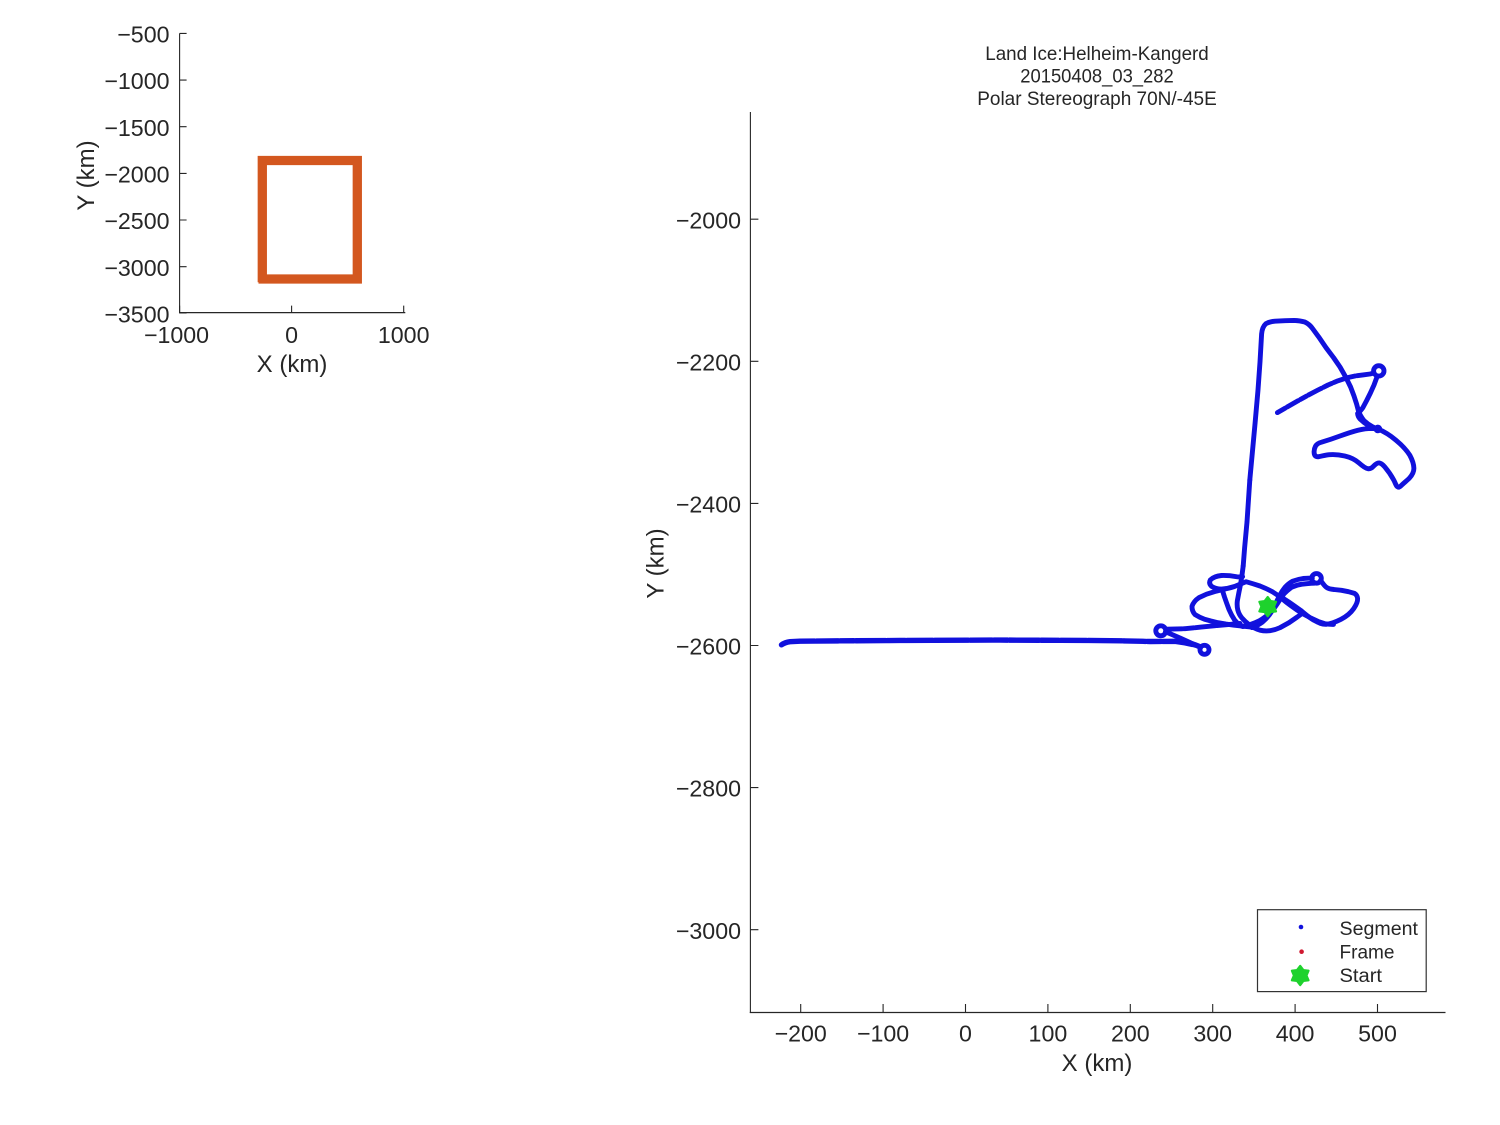 The image size is (1500, 1125). What do you see at coordinates (1295, 1034) in the screenshot?
I see `svg-text: 400` at bounding box center [1295, 1034].